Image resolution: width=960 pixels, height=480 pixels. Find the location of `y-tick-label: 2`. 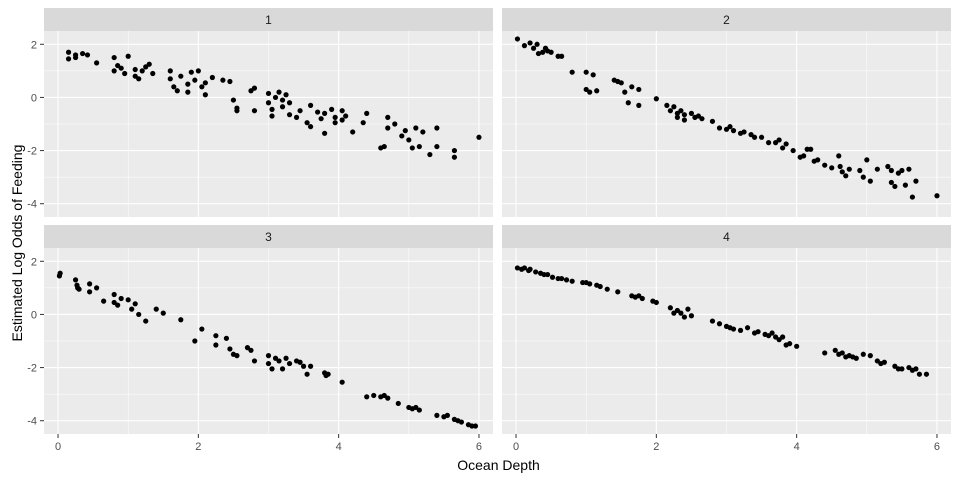

y-tick-label: 2 is located at coordinates (34, 262).